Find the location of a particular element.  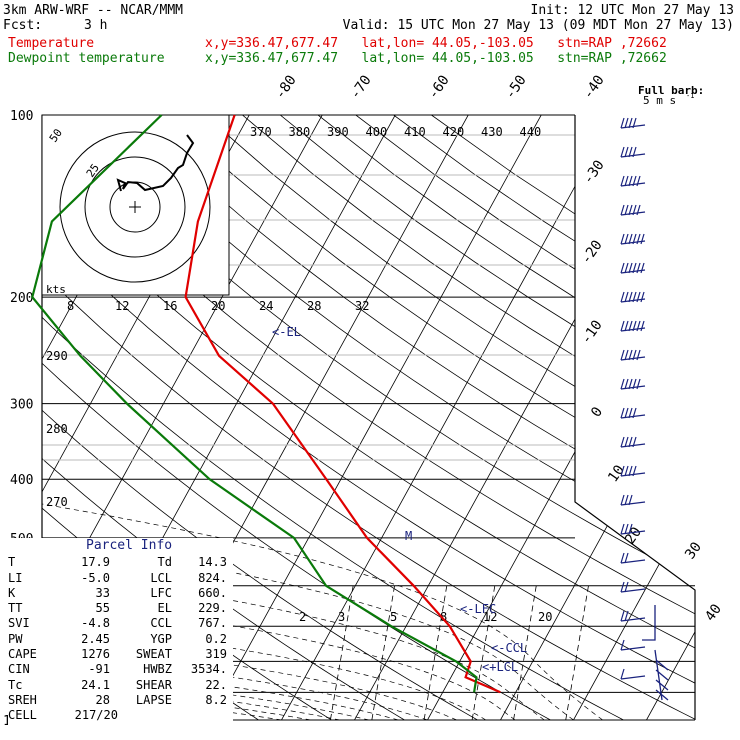

mixing-ratio-label: 8 is located at coordinates (443, 617).